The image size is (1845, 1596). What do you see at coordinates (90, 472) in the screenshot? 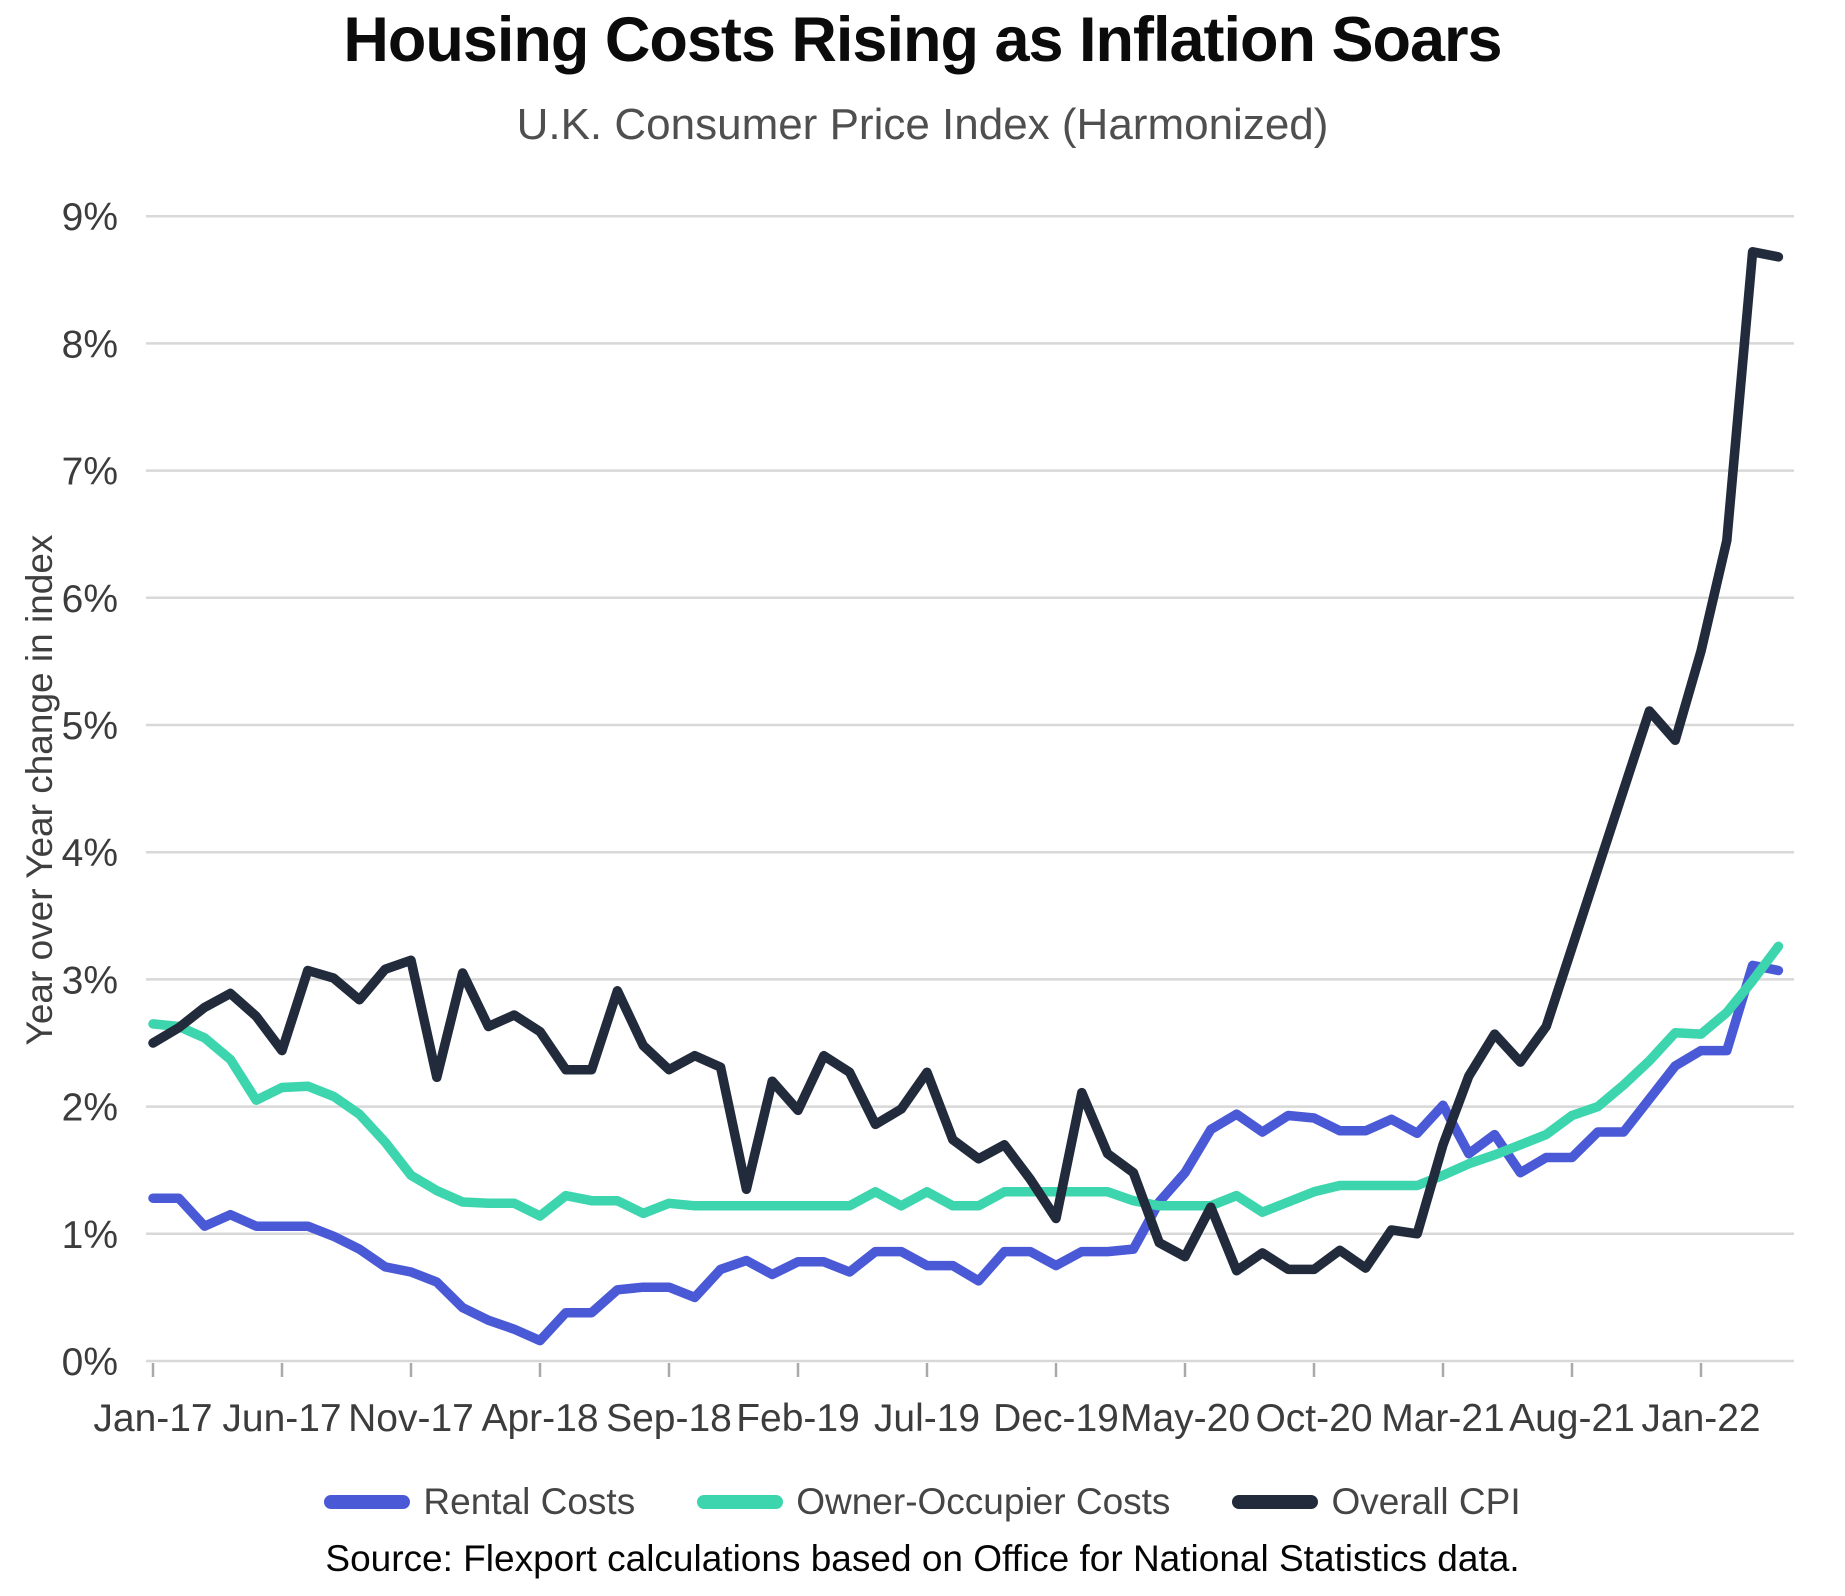
I see `y-tick-label: 7%` at bounding box center [90, 472].